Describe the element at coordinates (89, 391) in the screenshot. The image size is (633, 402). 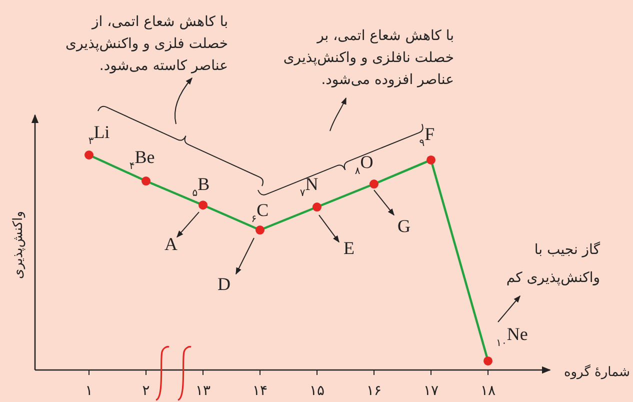
I see `x-tick-label: ۱` at that location.